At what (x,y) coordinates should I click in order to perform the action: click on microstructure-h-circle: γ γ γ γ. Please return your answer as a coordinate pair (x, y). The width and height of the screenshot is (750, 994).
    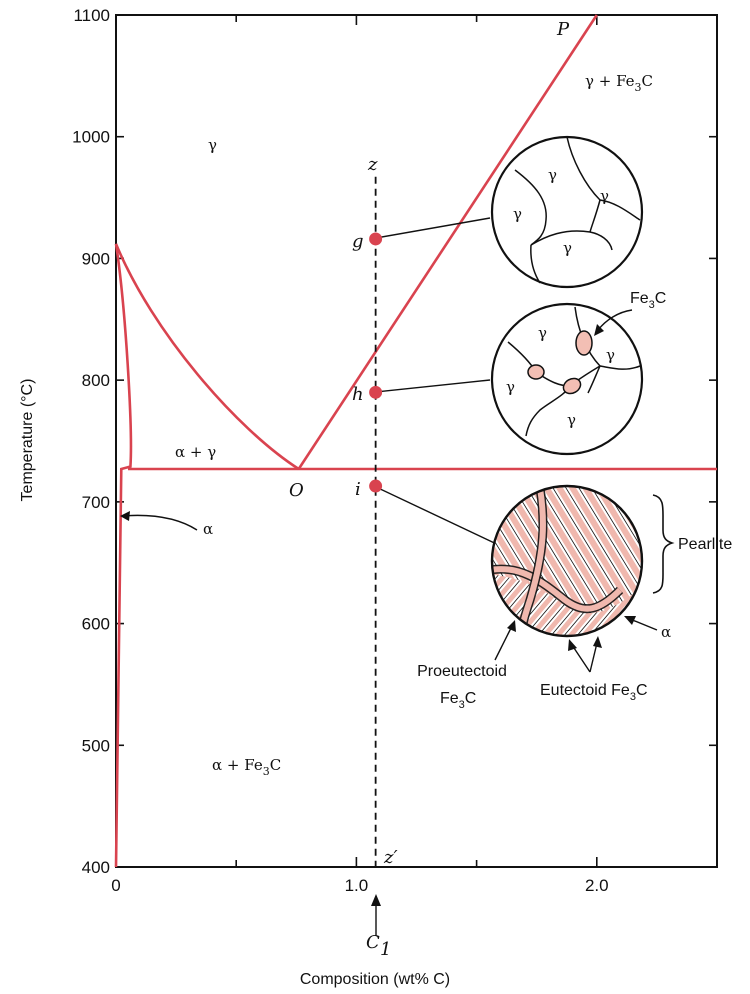
    Looking at the image, I should click on (567, 379).